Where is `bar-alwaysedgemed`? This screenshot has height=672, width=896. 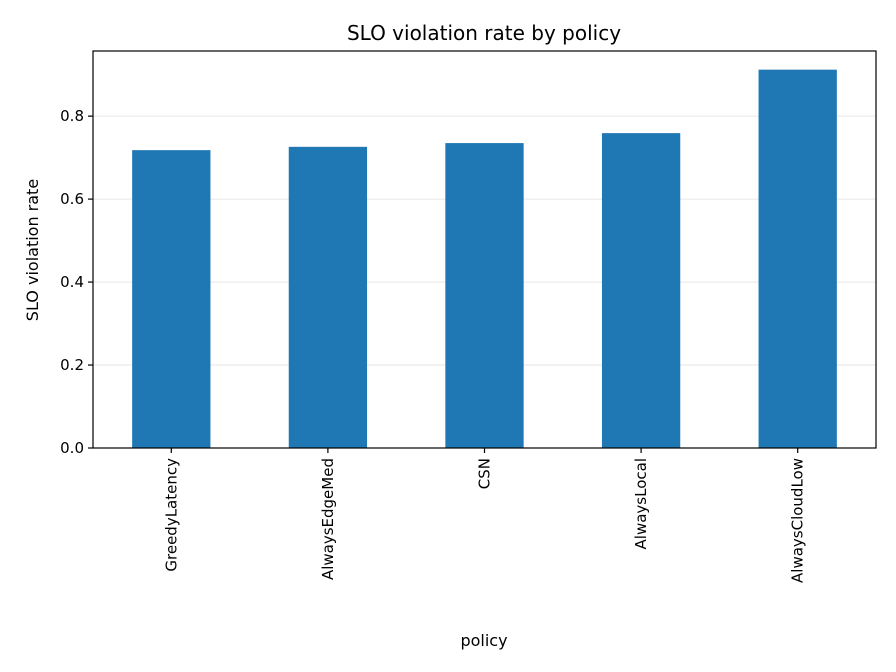
bar-alwaysedgemed is located at coordinates (328, 297).